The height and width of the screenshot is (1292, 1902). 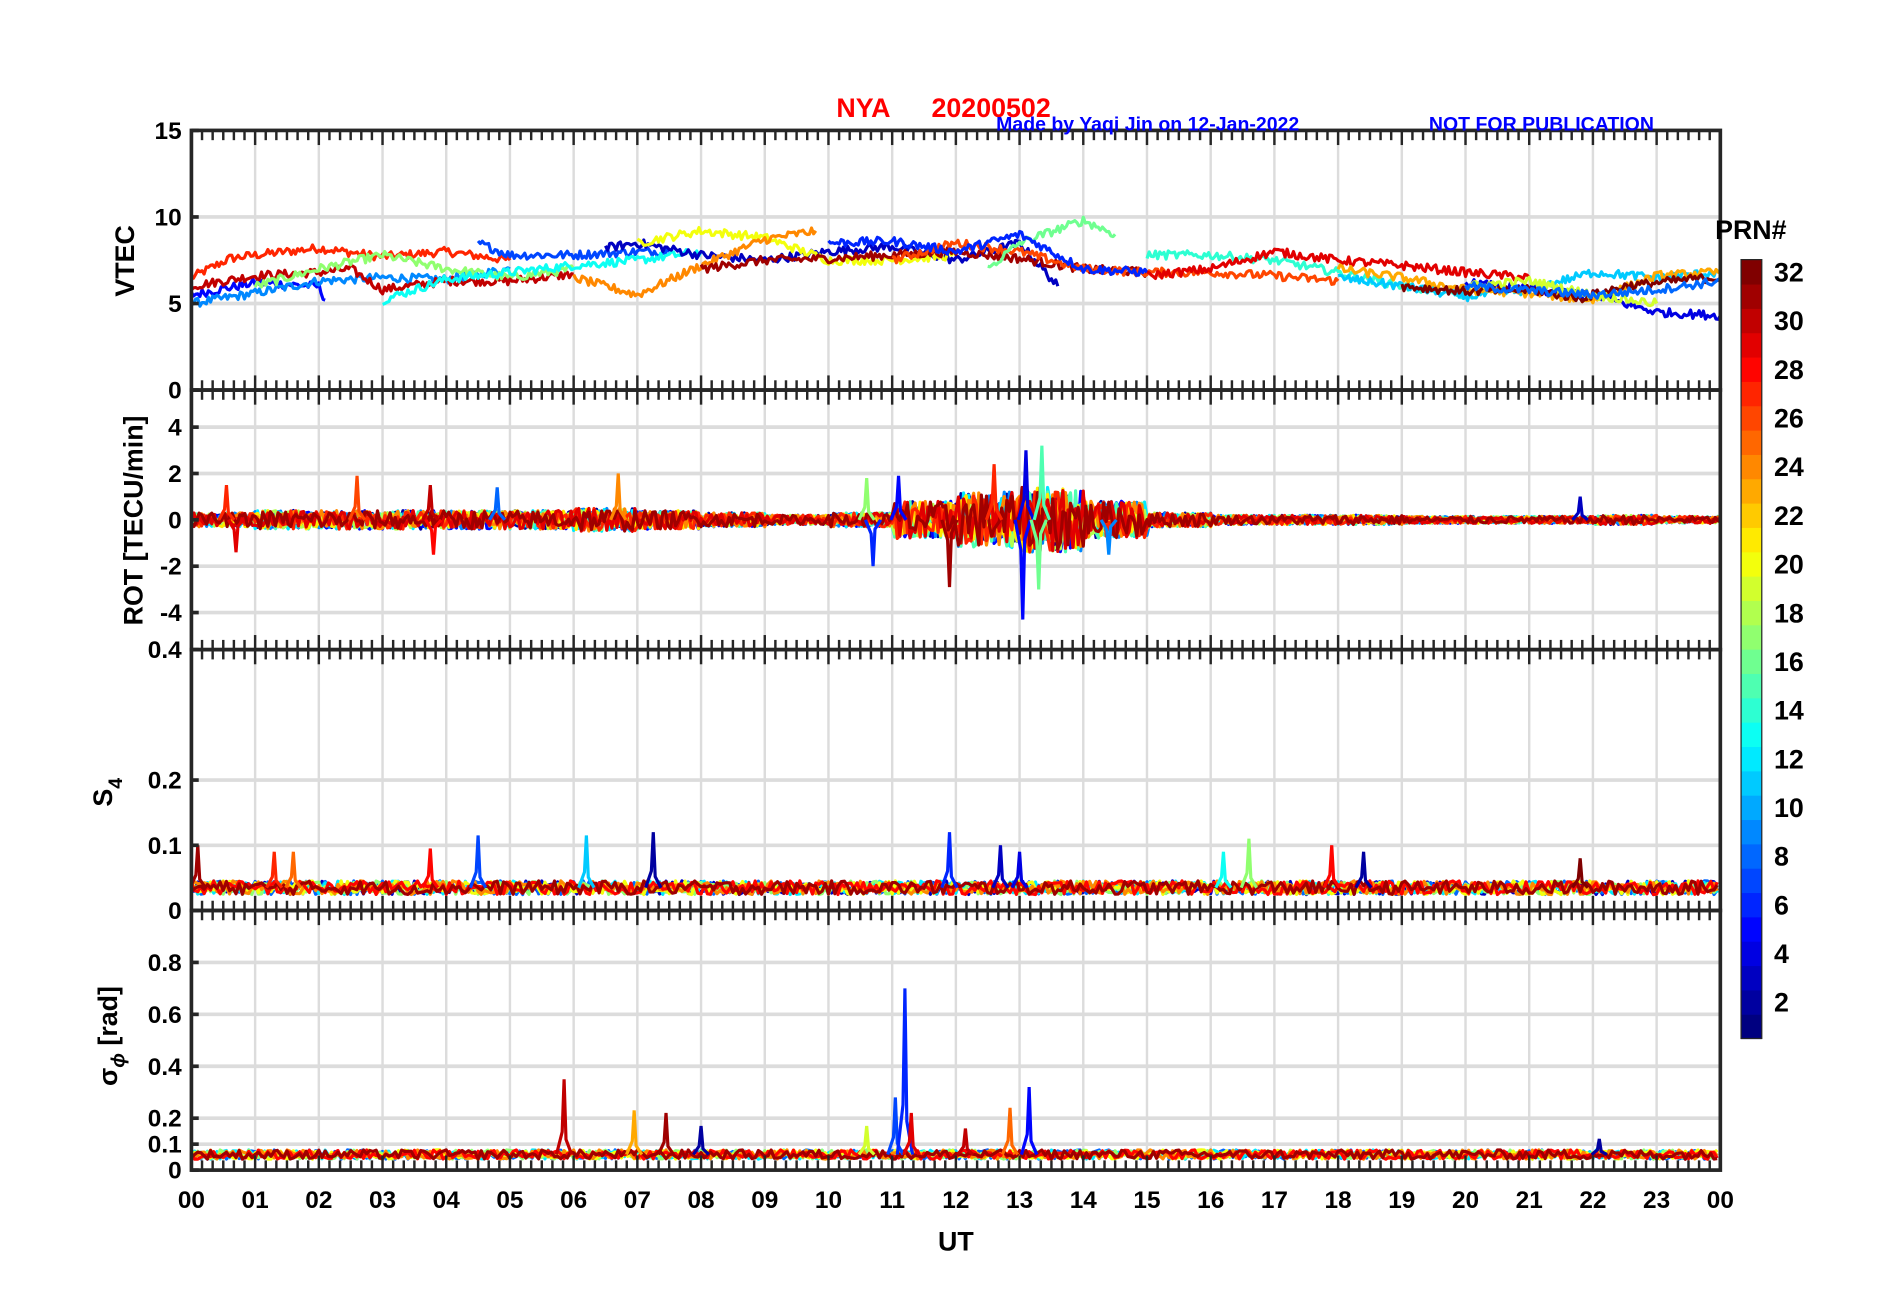 I want to click on colorbar-tick-label: 12, so click(x=1789, y=759).